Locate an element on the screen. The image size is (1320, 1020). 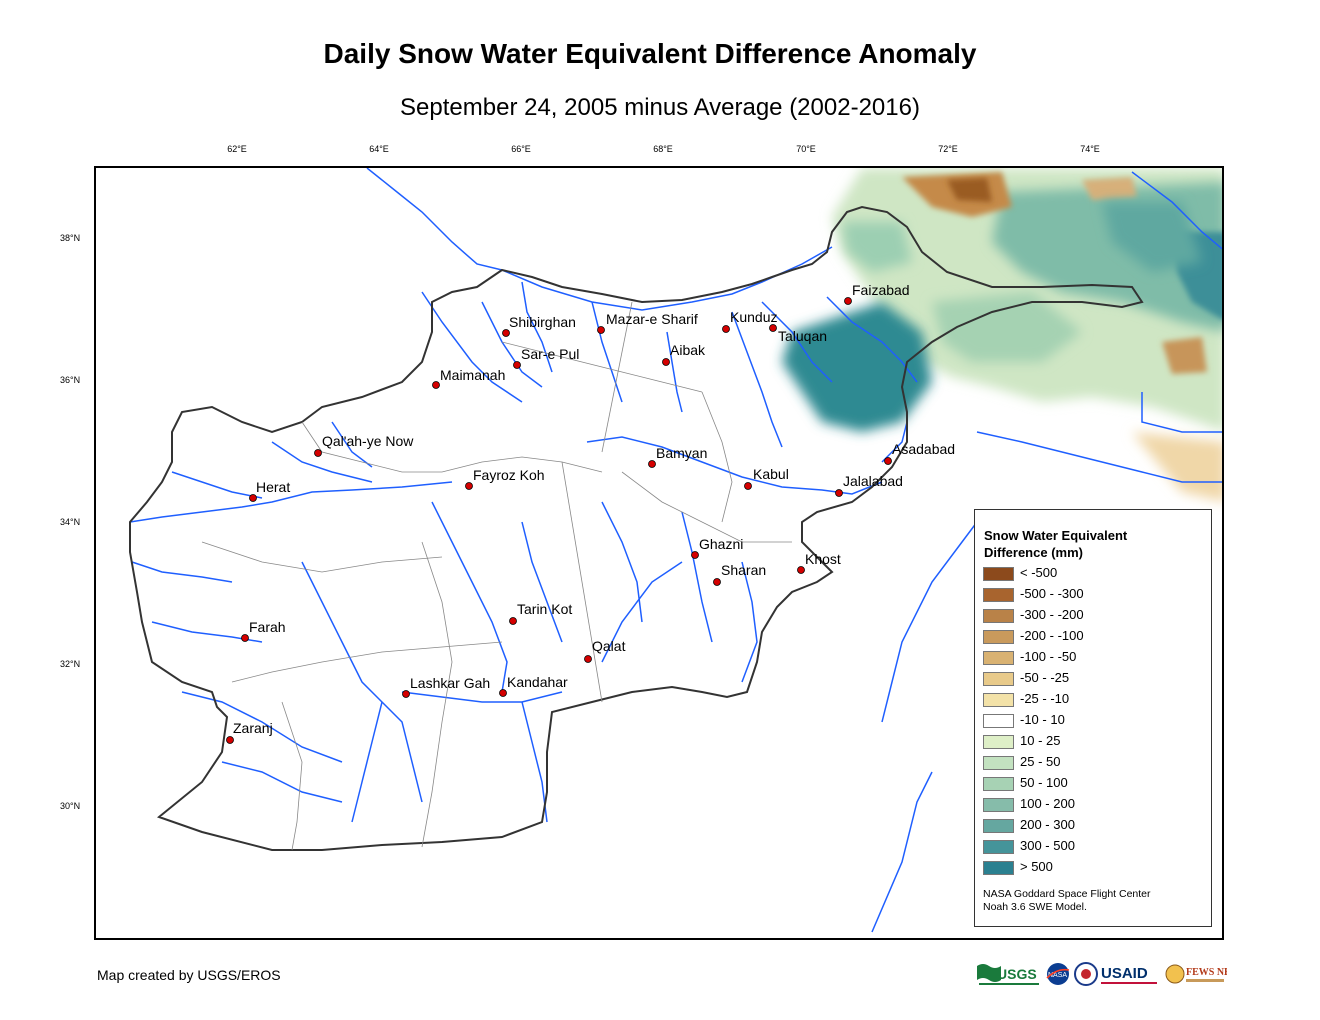
lon-label: 66°E is located at coordinates (521, 149).